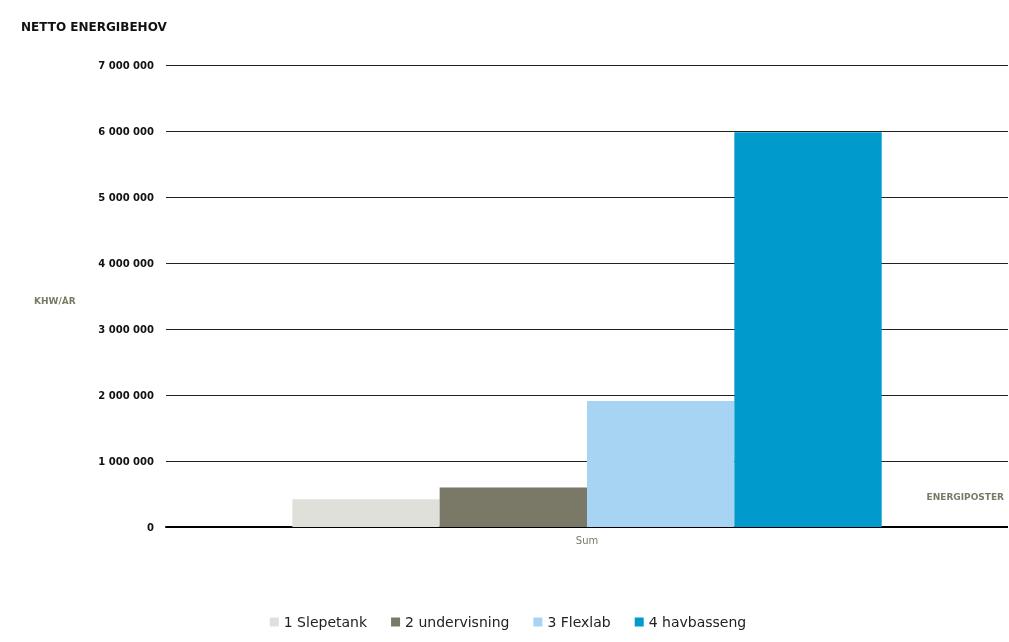 The image size is (1009, 642). I want to click on y-tick-label: 7 000 000, so click(126, 65).